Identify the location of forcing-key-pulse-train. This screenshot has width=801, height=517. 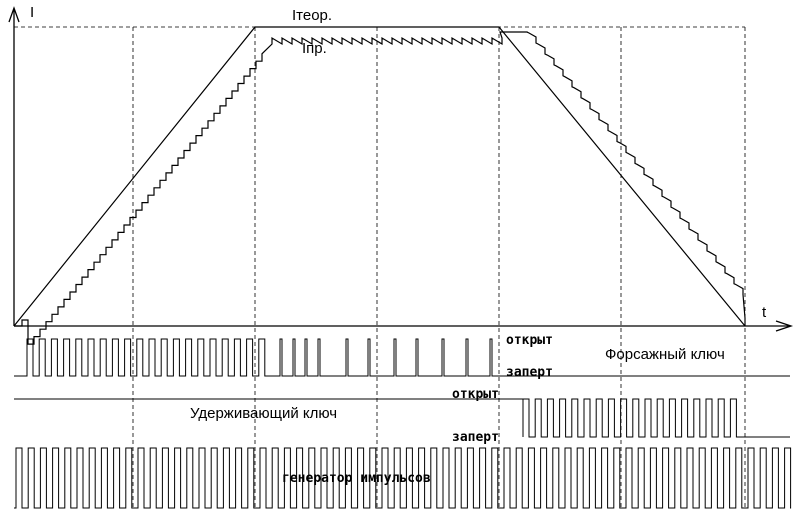
(402, 357).